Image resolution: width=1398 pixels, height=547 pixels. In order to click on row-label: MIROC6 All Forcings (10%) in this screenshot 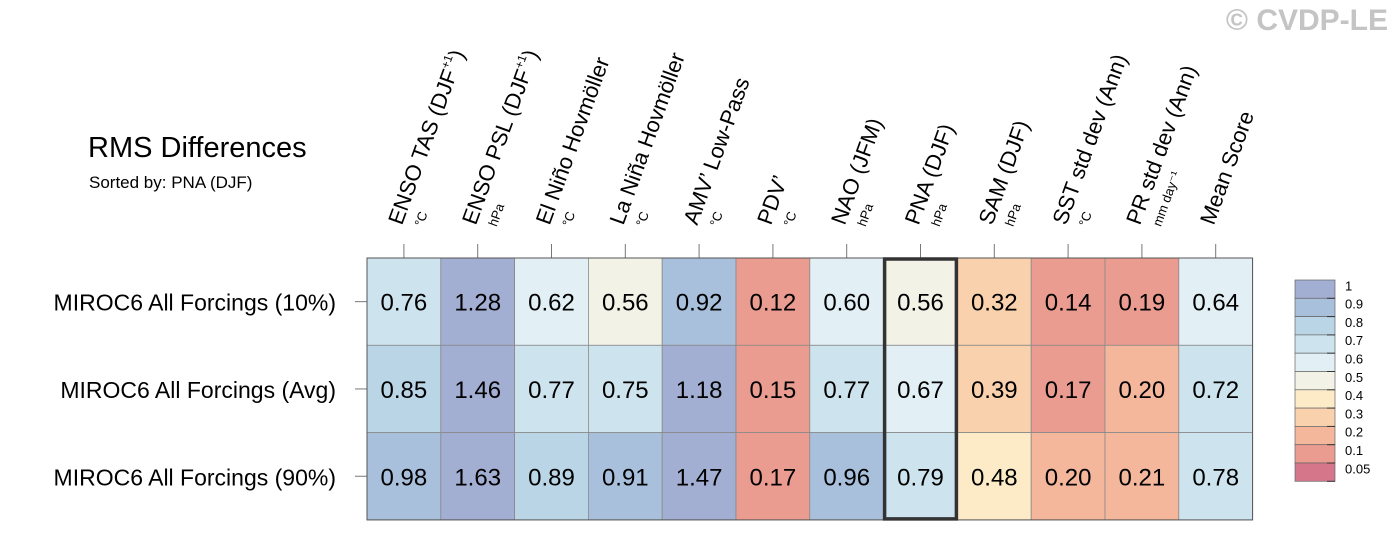, I will do `click(195, 303)`.